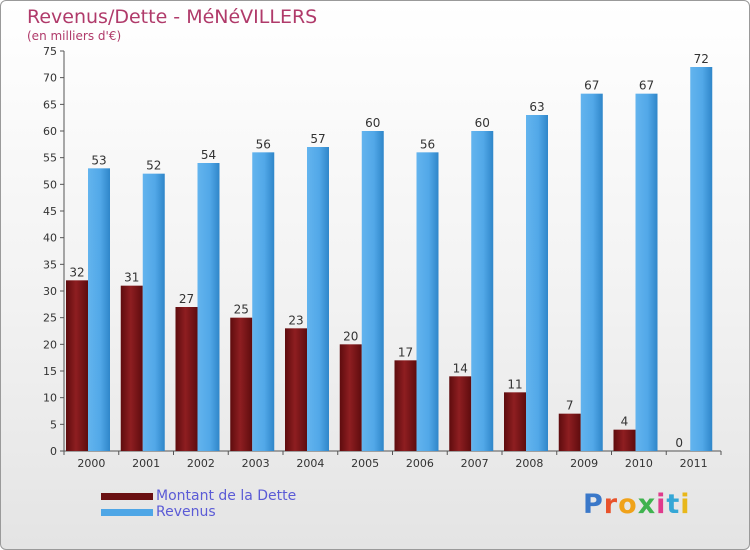  What do you see at coordinates (427, 144) in the screenshot?
I see `data-label-revenue-2006: 56` at bounding box center [427, 144].